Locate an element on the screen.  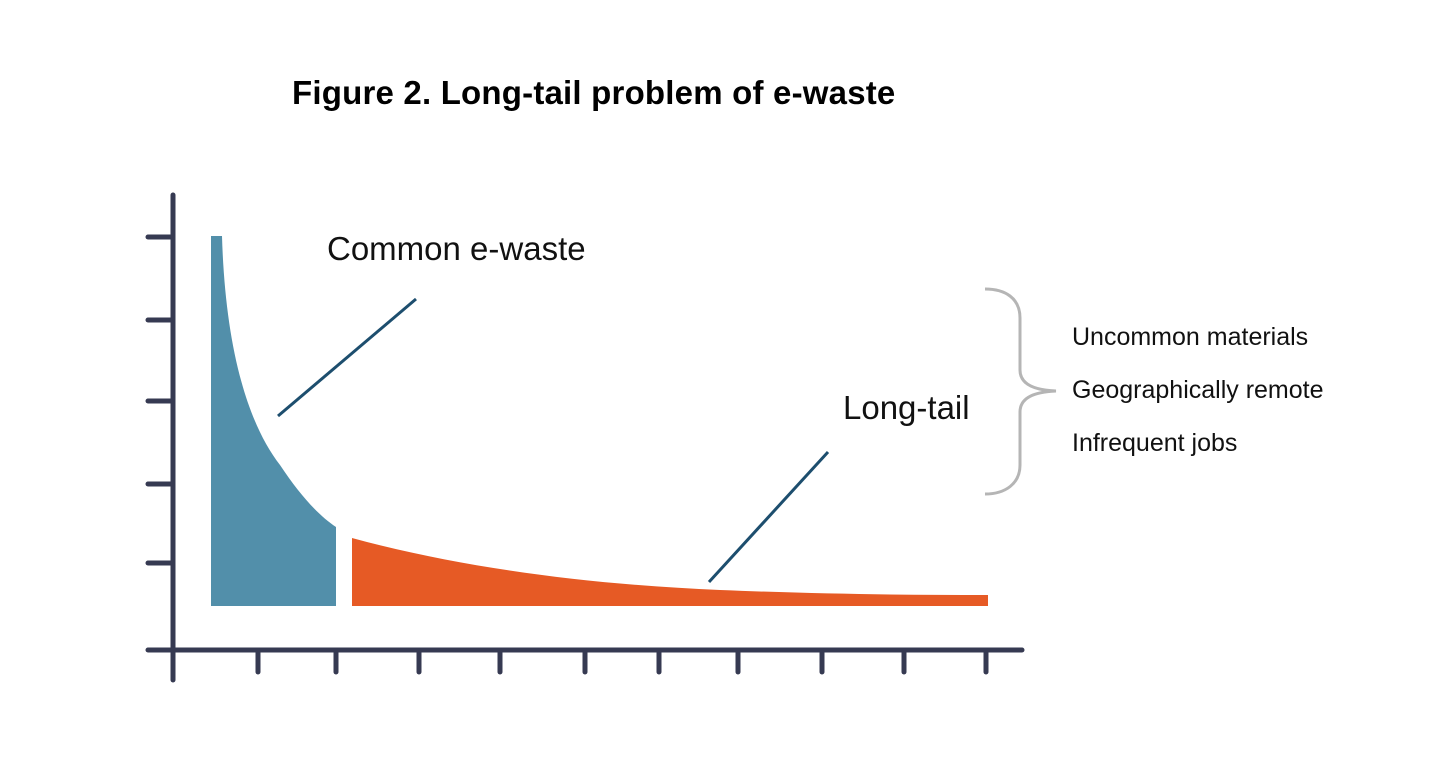
common-ewaste-label: Common e-waste is located at coordinates (456, 248).